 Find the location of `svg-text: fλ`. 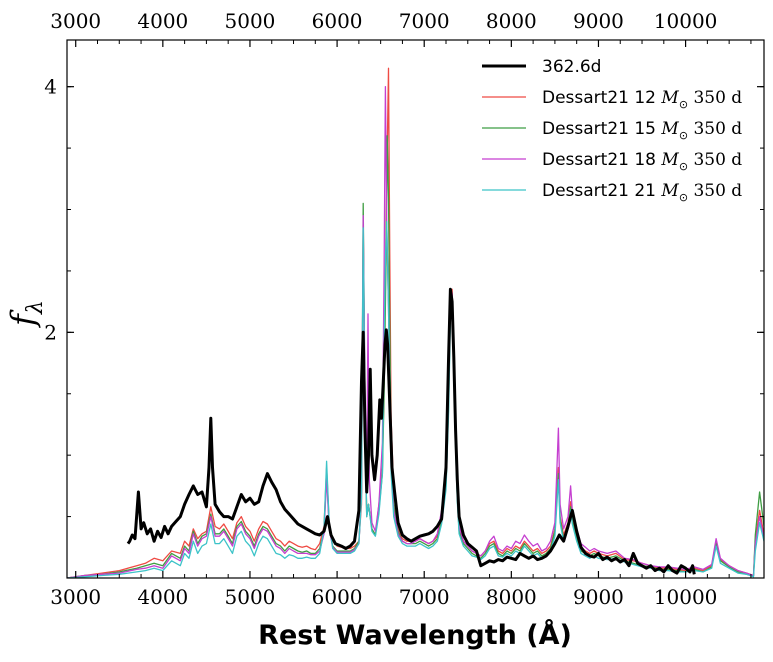

svg-text: fλ is located at coordinates (26, 314).